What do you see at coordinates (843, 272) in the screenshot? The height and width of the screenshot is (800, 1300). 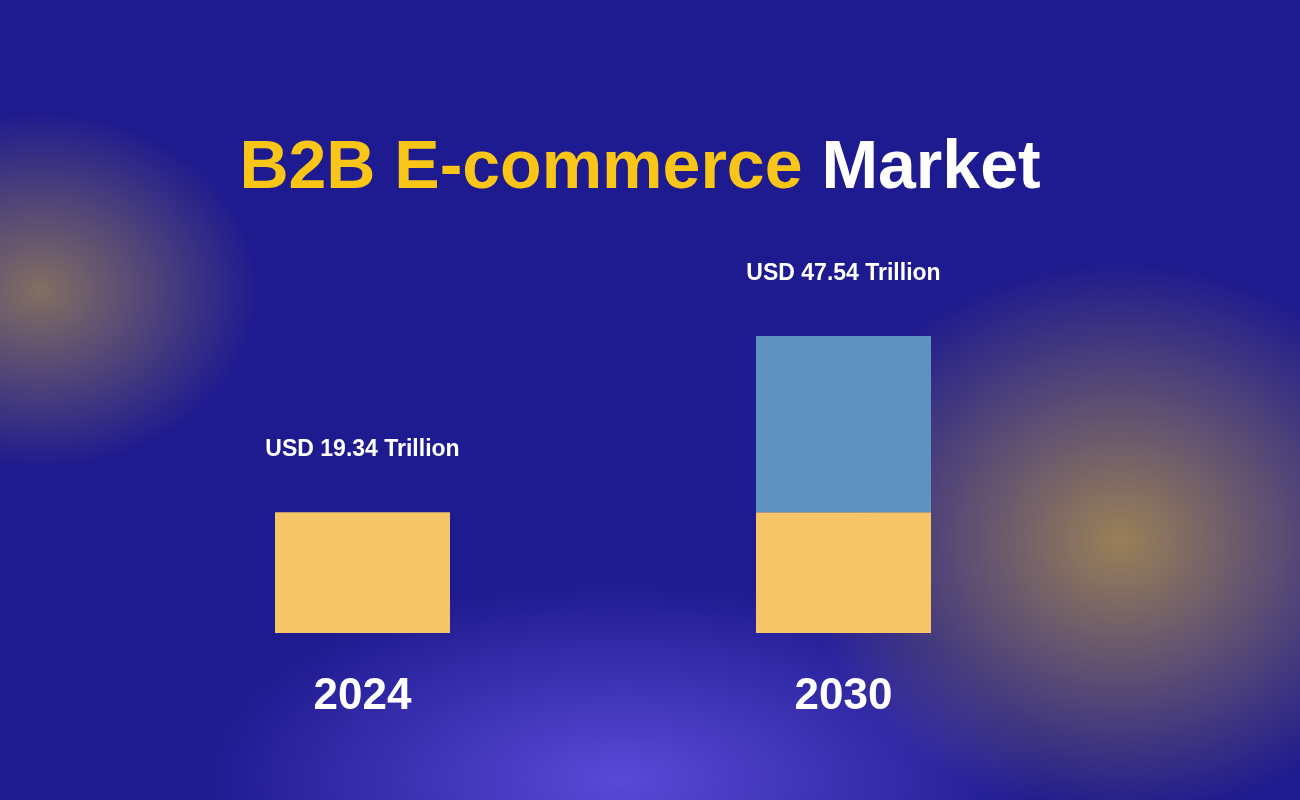 I see `total-label: USD 47.54 Trillion` at bounding box center [843, 272].